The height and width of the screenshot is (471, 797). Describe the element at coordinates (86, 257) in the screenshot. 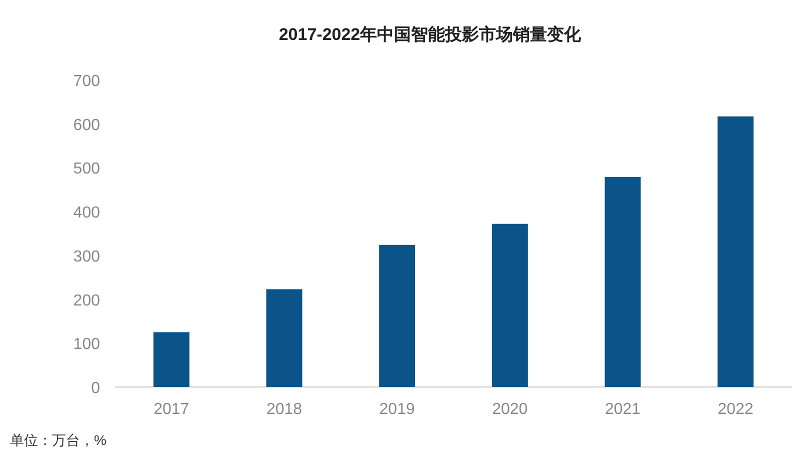

I see `y-tick-label: 300` at that location.